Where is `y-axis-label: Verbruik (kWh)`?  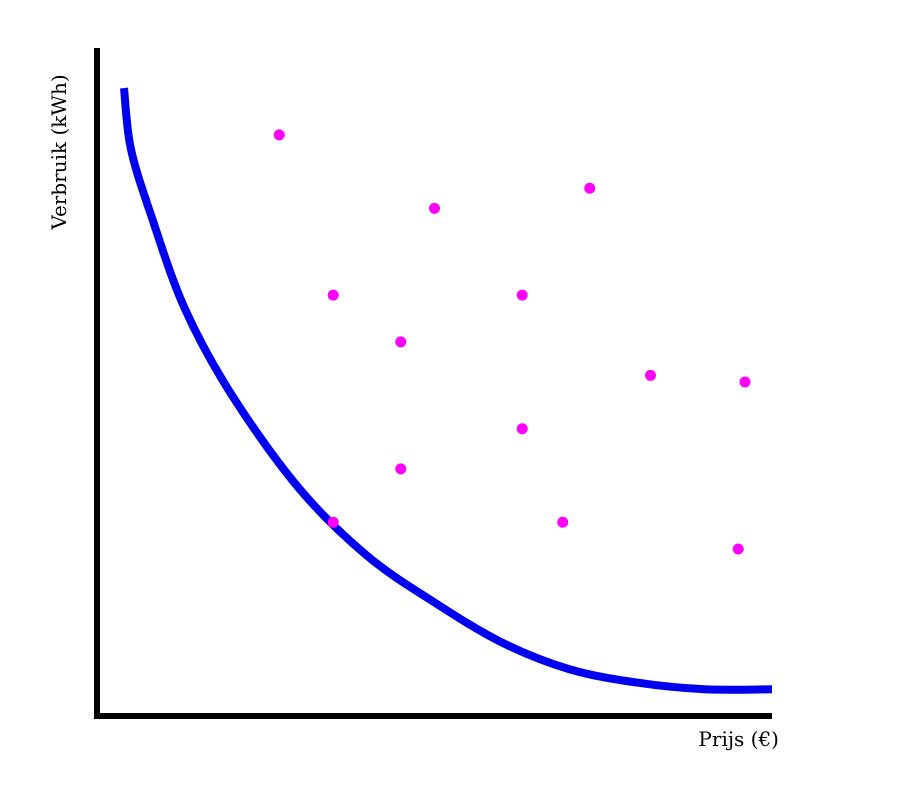
y-axis-label: Verbruik (kWh) is located at coordinates (59, 152).